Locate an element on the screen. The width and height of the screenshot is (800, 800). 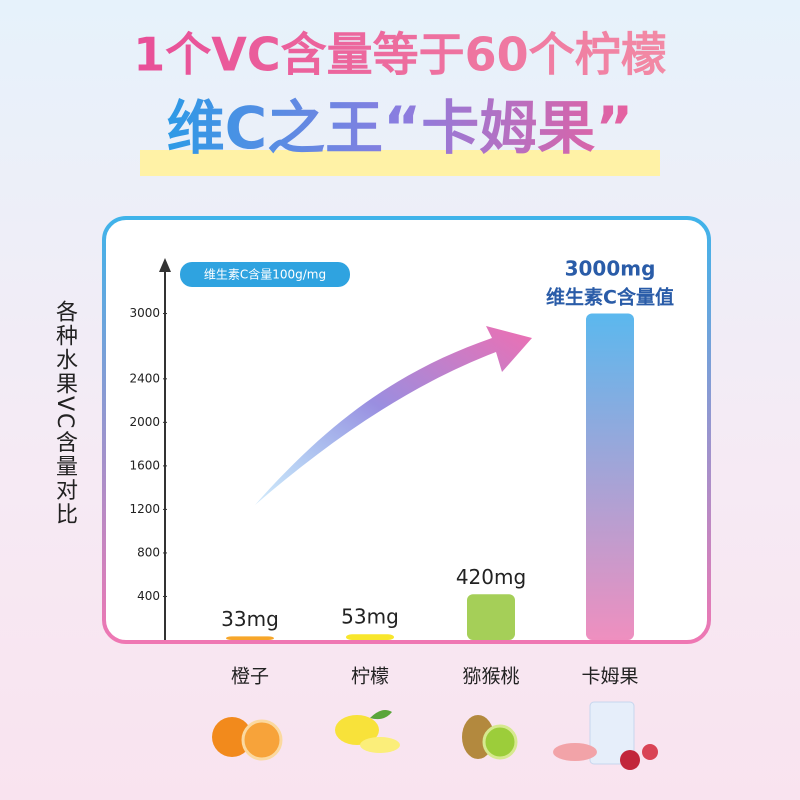
y-tick-label: 2400 is located at coordinates (144, 378).